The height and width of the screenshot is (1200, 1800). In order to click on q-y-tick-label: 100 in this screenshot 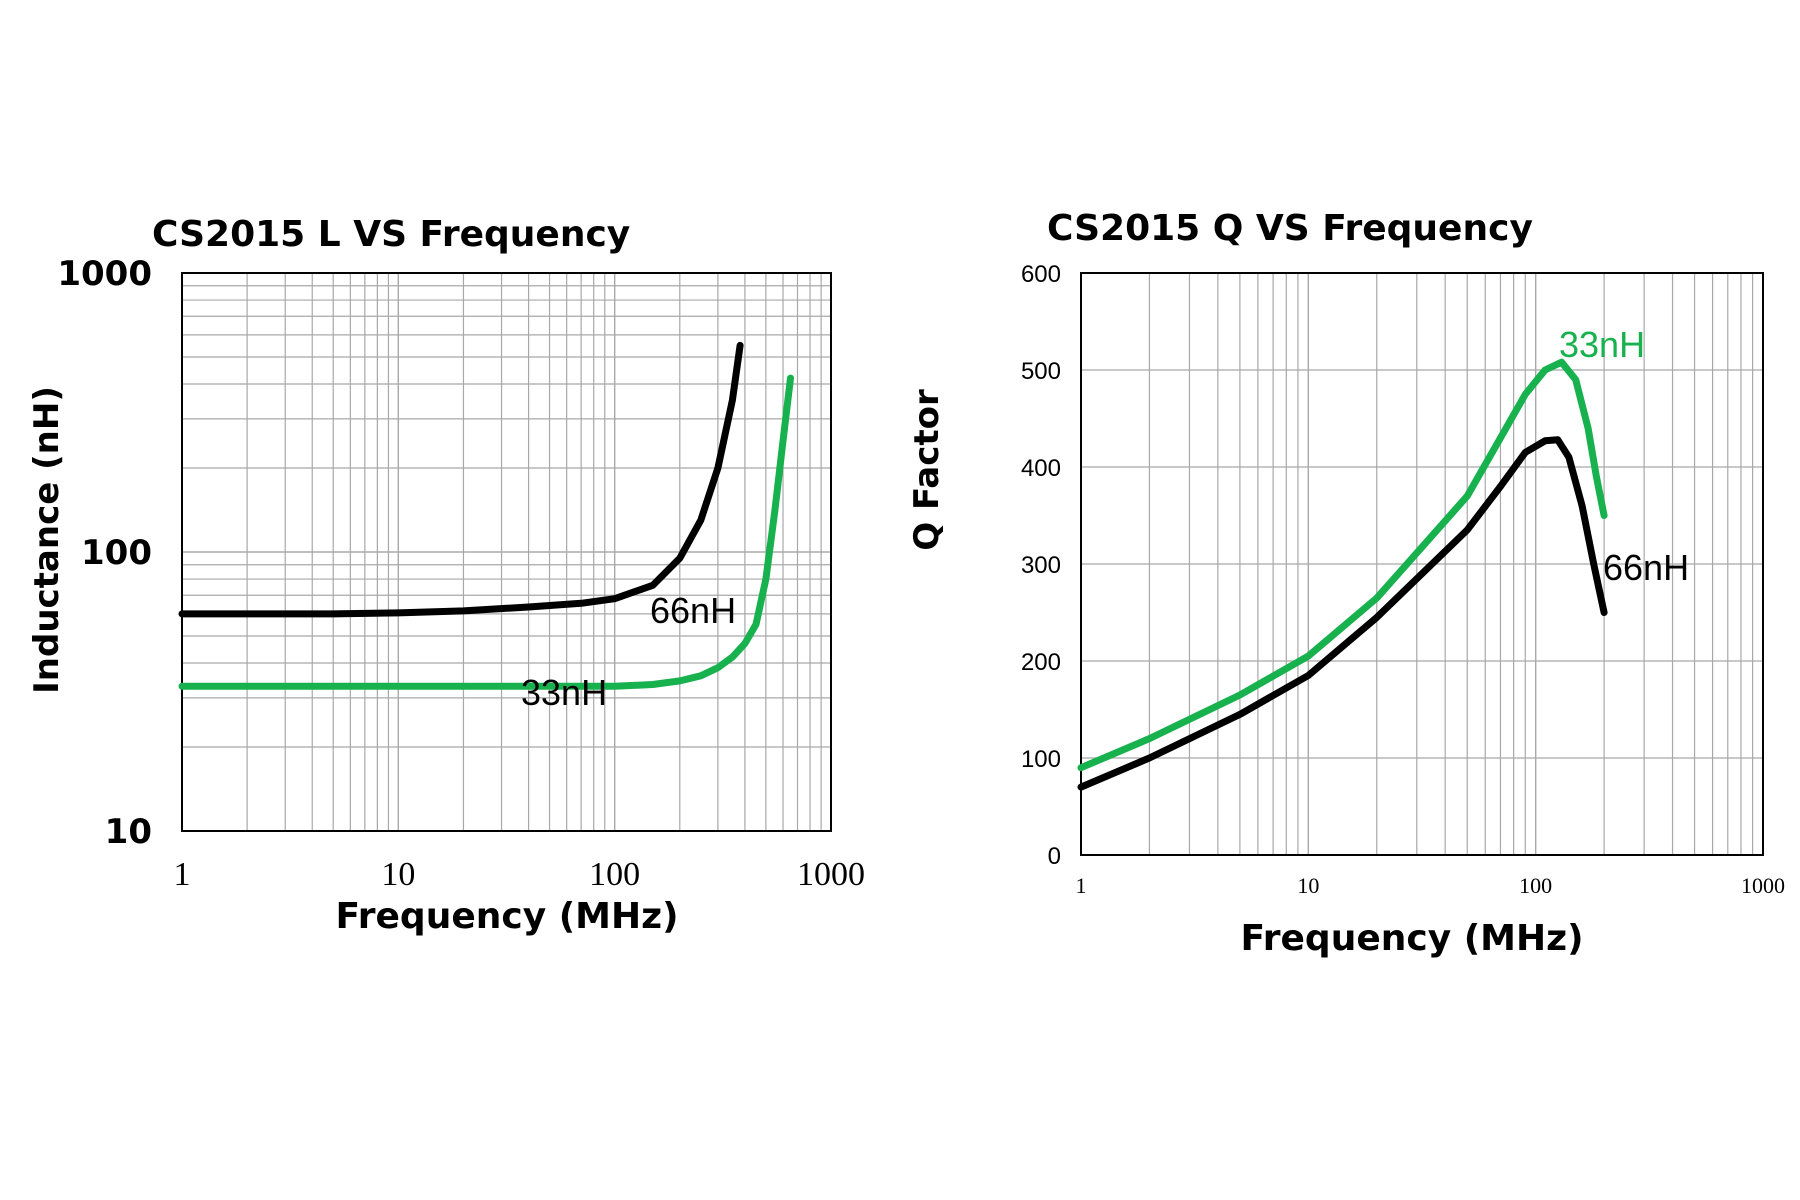, I will do `click(1041, 759)`.